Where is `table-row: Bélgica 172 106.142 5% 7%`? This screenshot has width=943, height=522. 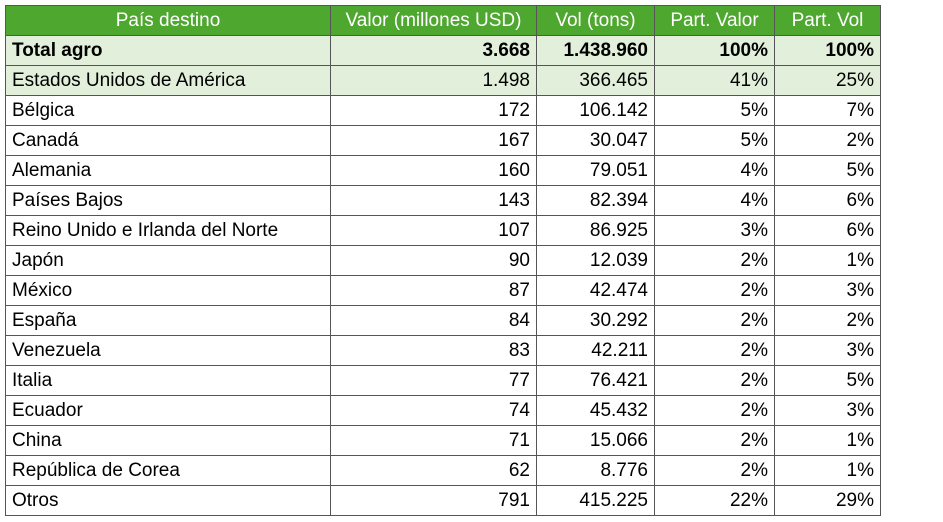 table-row: Bélgica 172 106.142 5% 7% is located at coordinates (443, 110).